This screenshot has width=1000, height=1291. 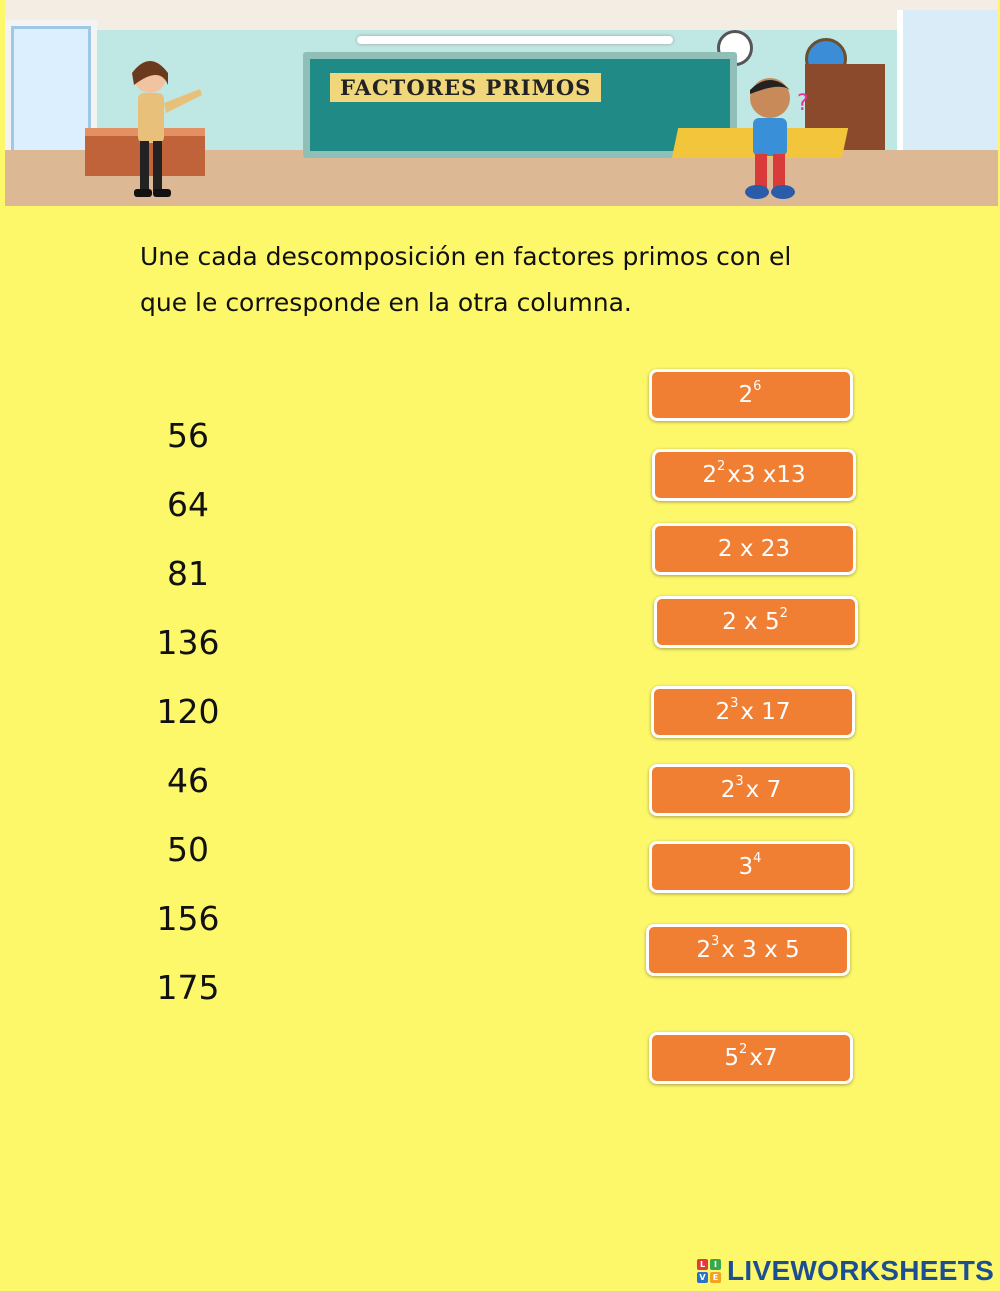 What do you see at coordinates (515, 40) in the screenshot?
I see `ceiling-light` at bounding box center [515, 40].